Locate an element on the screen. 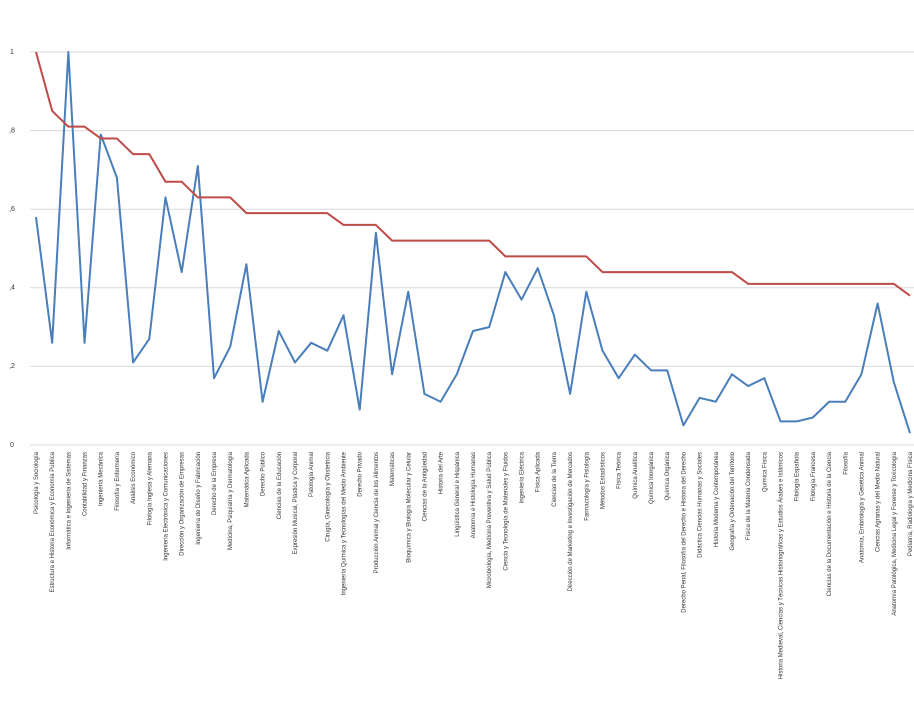 The height and width of the screenshot is (726, 914). x-tick-label: Física de la Materia Condensada is located at coordinates (749, 495).